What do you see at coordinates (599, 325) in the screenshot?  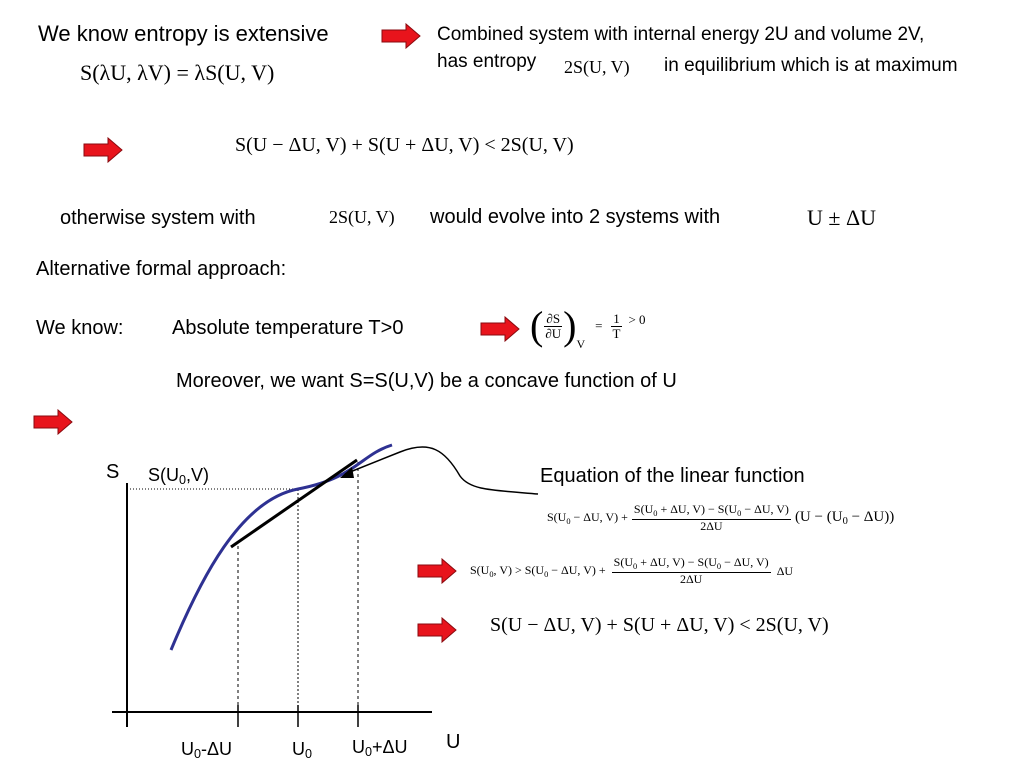 I see `equals-sign: =` at bounding box center [599, 325].